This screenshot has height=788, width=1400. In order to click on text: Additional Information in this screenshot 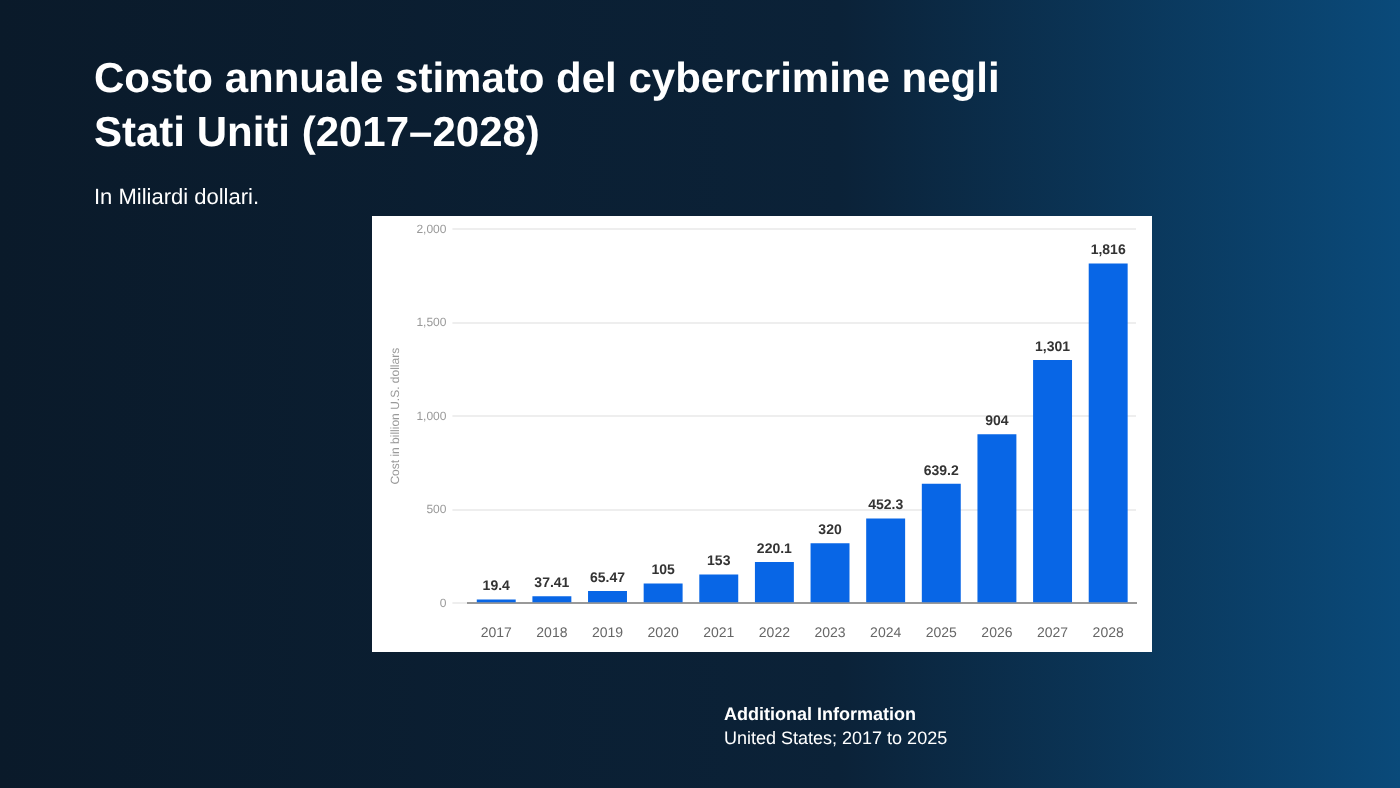, I will do `click(821, 714)`.